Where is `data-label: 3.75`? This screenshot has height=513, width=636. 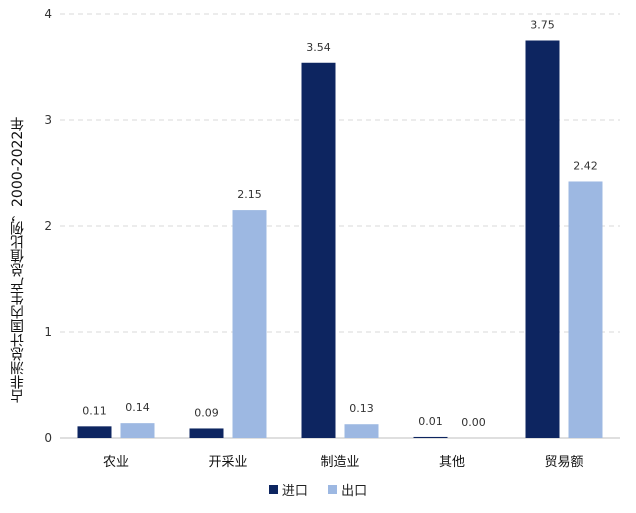 data-label: 3.75 is located at coordinates (542, 25).